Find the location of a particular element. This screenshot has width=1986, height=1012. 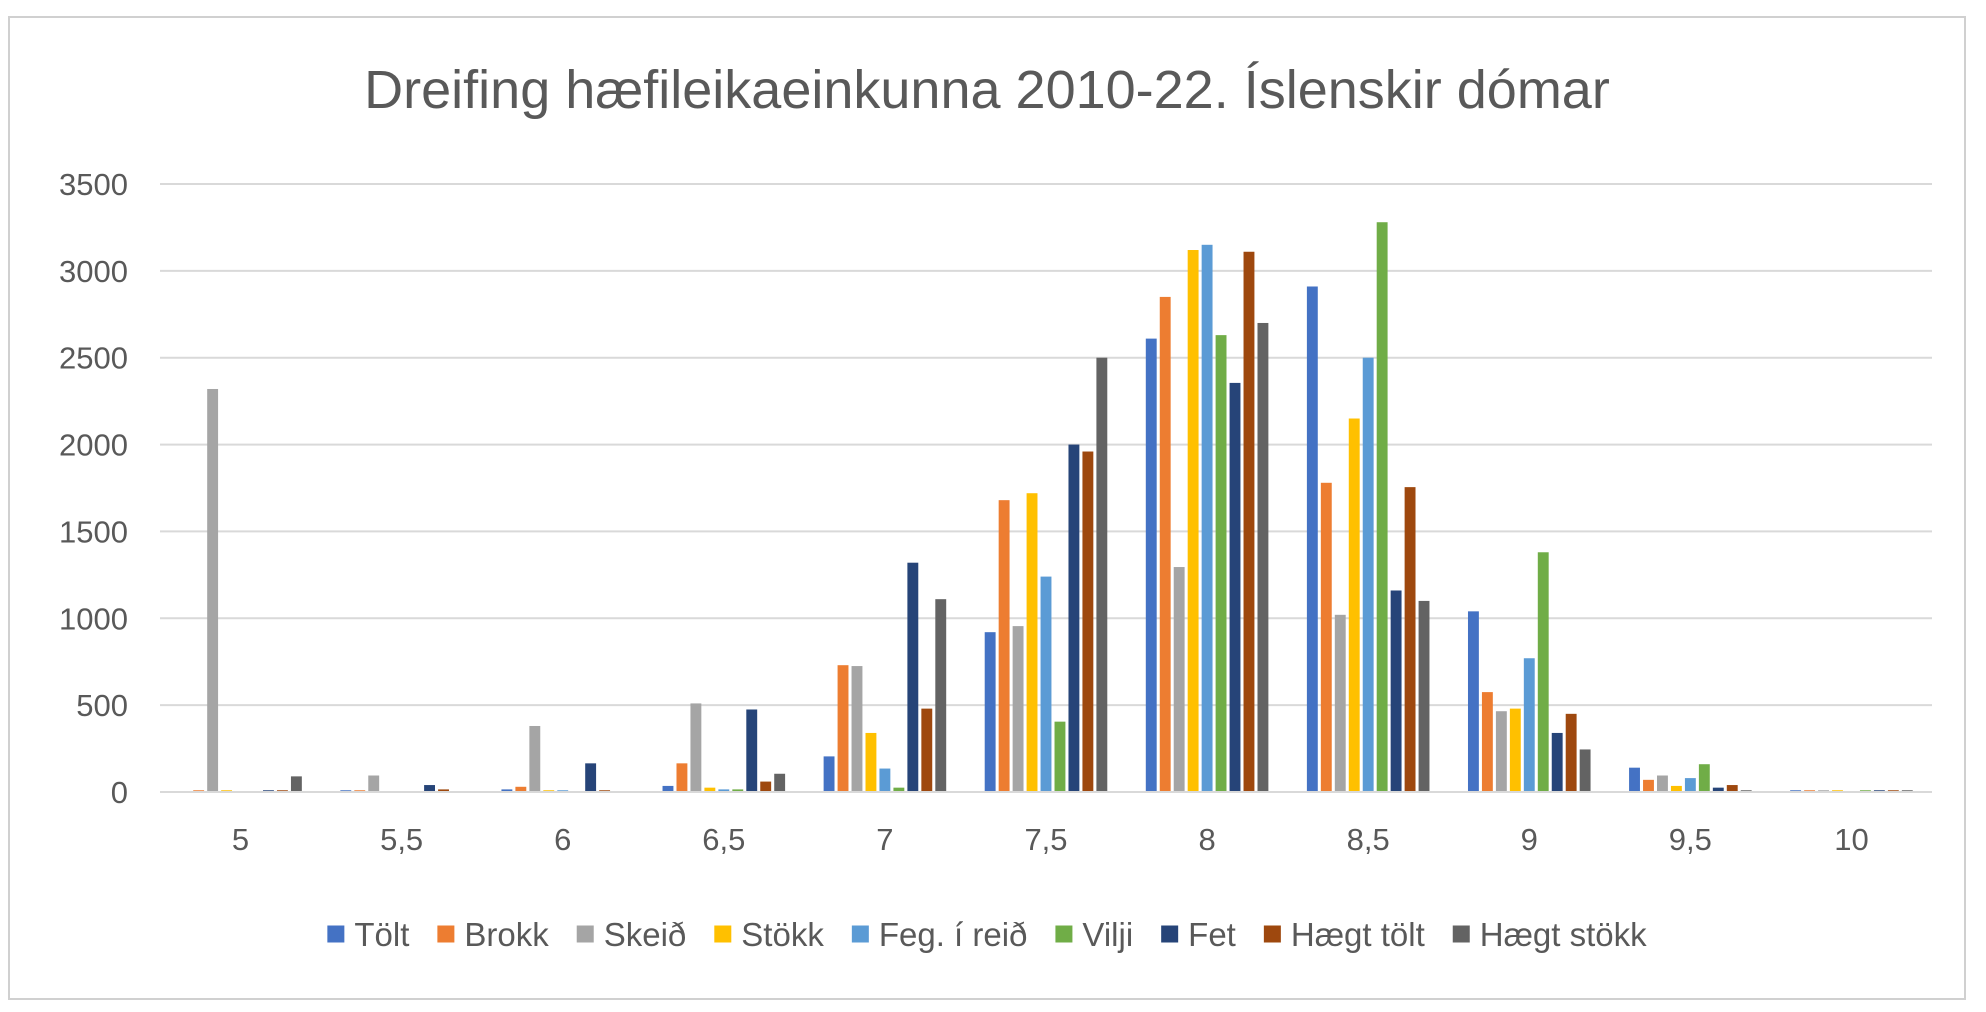

bar-hægt-stökk-6-5 is located at coordinates (780, 782).